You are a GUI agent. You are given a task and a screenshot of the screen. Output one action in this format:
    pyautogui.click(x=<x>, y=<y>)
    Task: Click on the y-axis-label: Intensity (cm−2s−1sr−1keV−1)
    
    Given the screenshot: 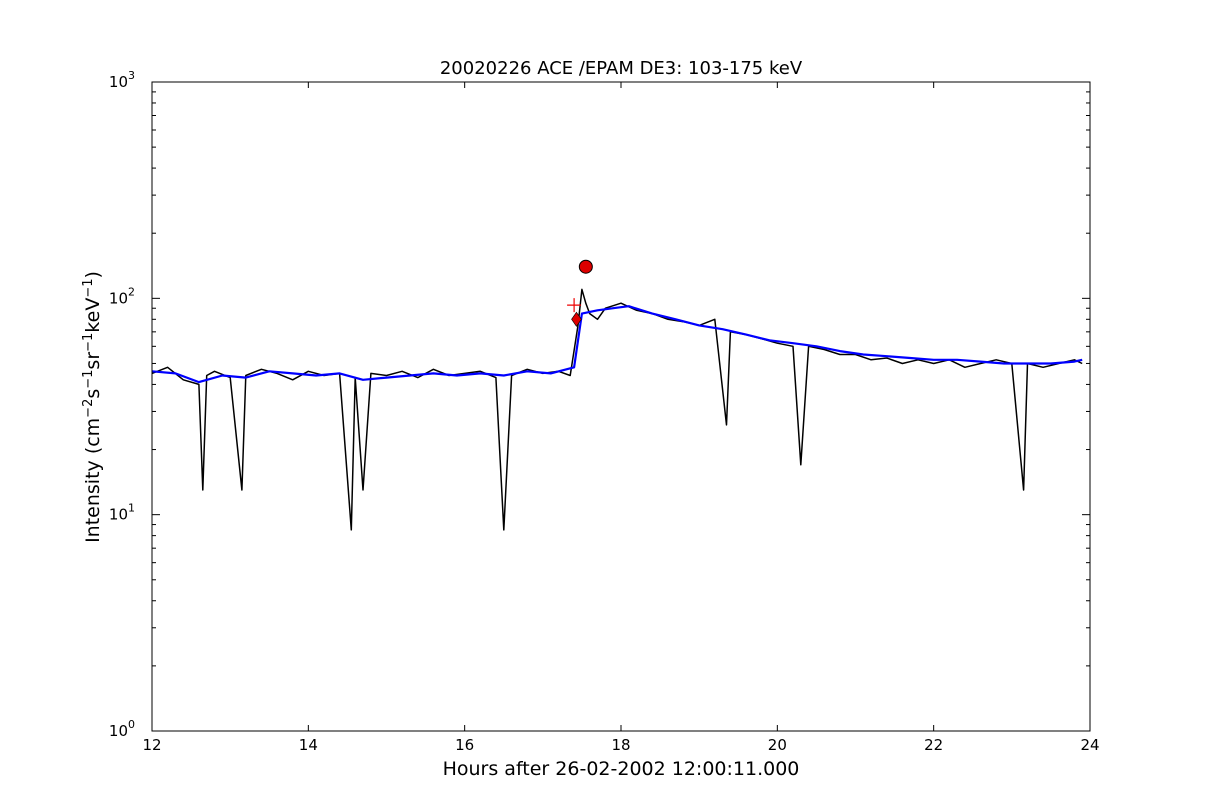 What is the action you would take?
    pyautogui.click(x=92, y=407)
    